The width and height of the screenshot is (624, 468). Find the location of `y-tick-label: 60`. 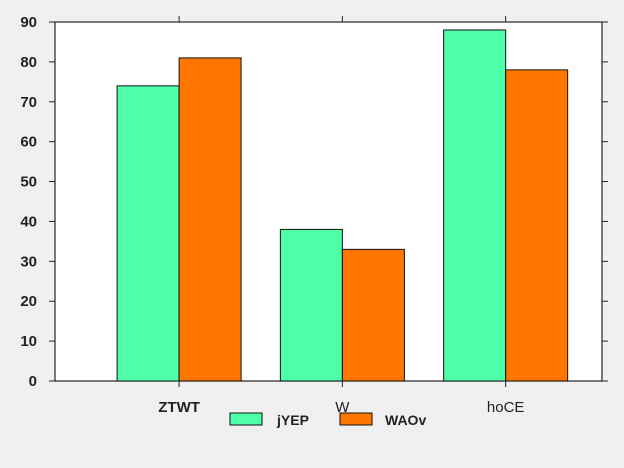

y-tick-label: 60 is located at coordinates (28, 142).